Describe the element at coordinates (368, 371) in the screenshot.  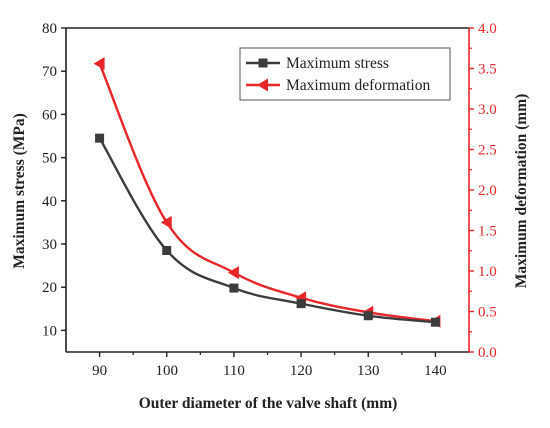
I see `x-tick-label: 130` at that location.